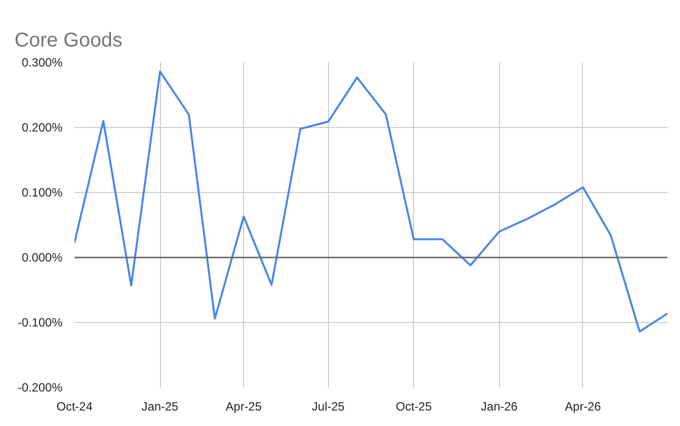  Describe the element at coordinates (160, 407) in the screenshot. I see `x-tick-label: Jan-25` at that location.